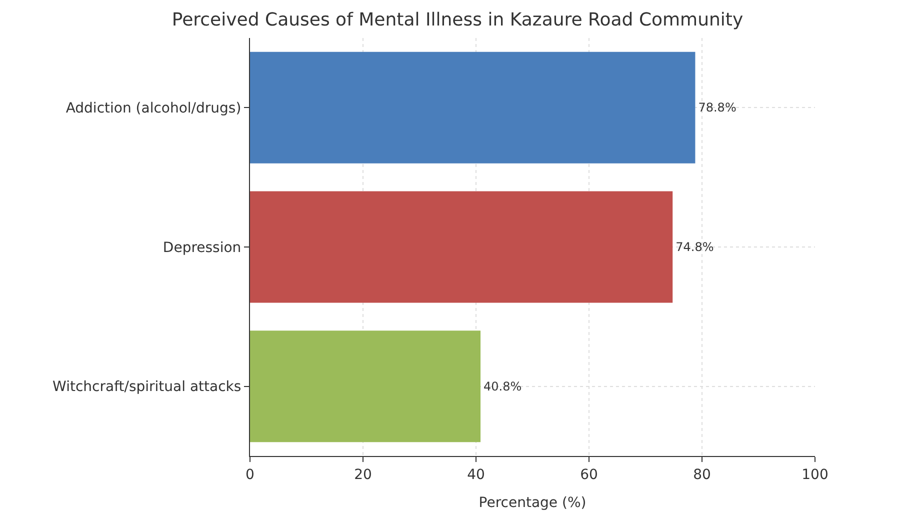 The width and height of the screenshot is (915, 520). What do you see at coordinates (363, 474) in the screenshot?
I see `x-tick-label: 20` at bounding box center [363, 474].